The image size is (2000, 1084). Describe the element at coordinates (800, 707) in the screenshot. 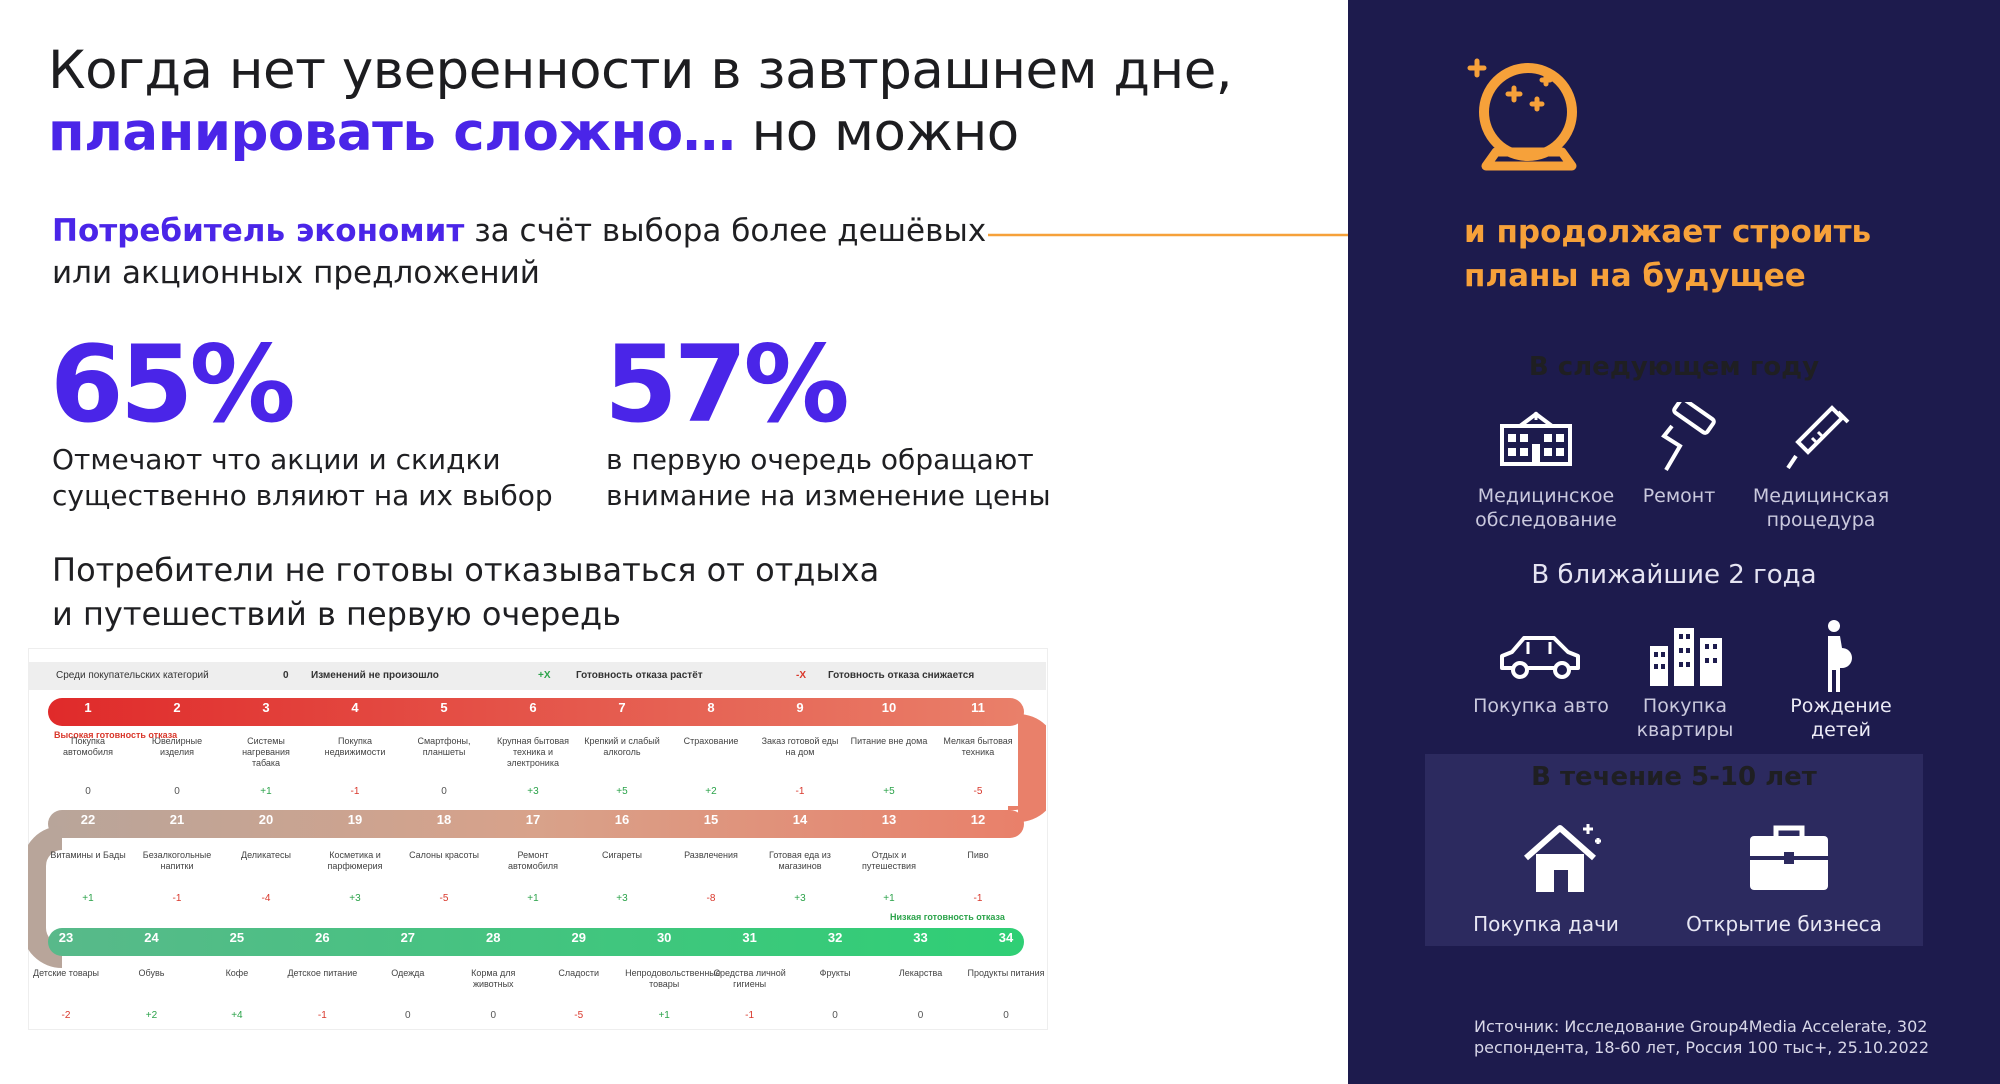

I see `rank-number: 9` at that location.